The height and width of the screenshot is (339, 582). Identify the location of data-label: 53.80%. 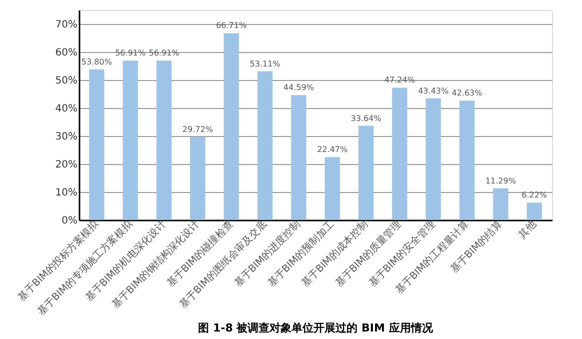
(96, 61).